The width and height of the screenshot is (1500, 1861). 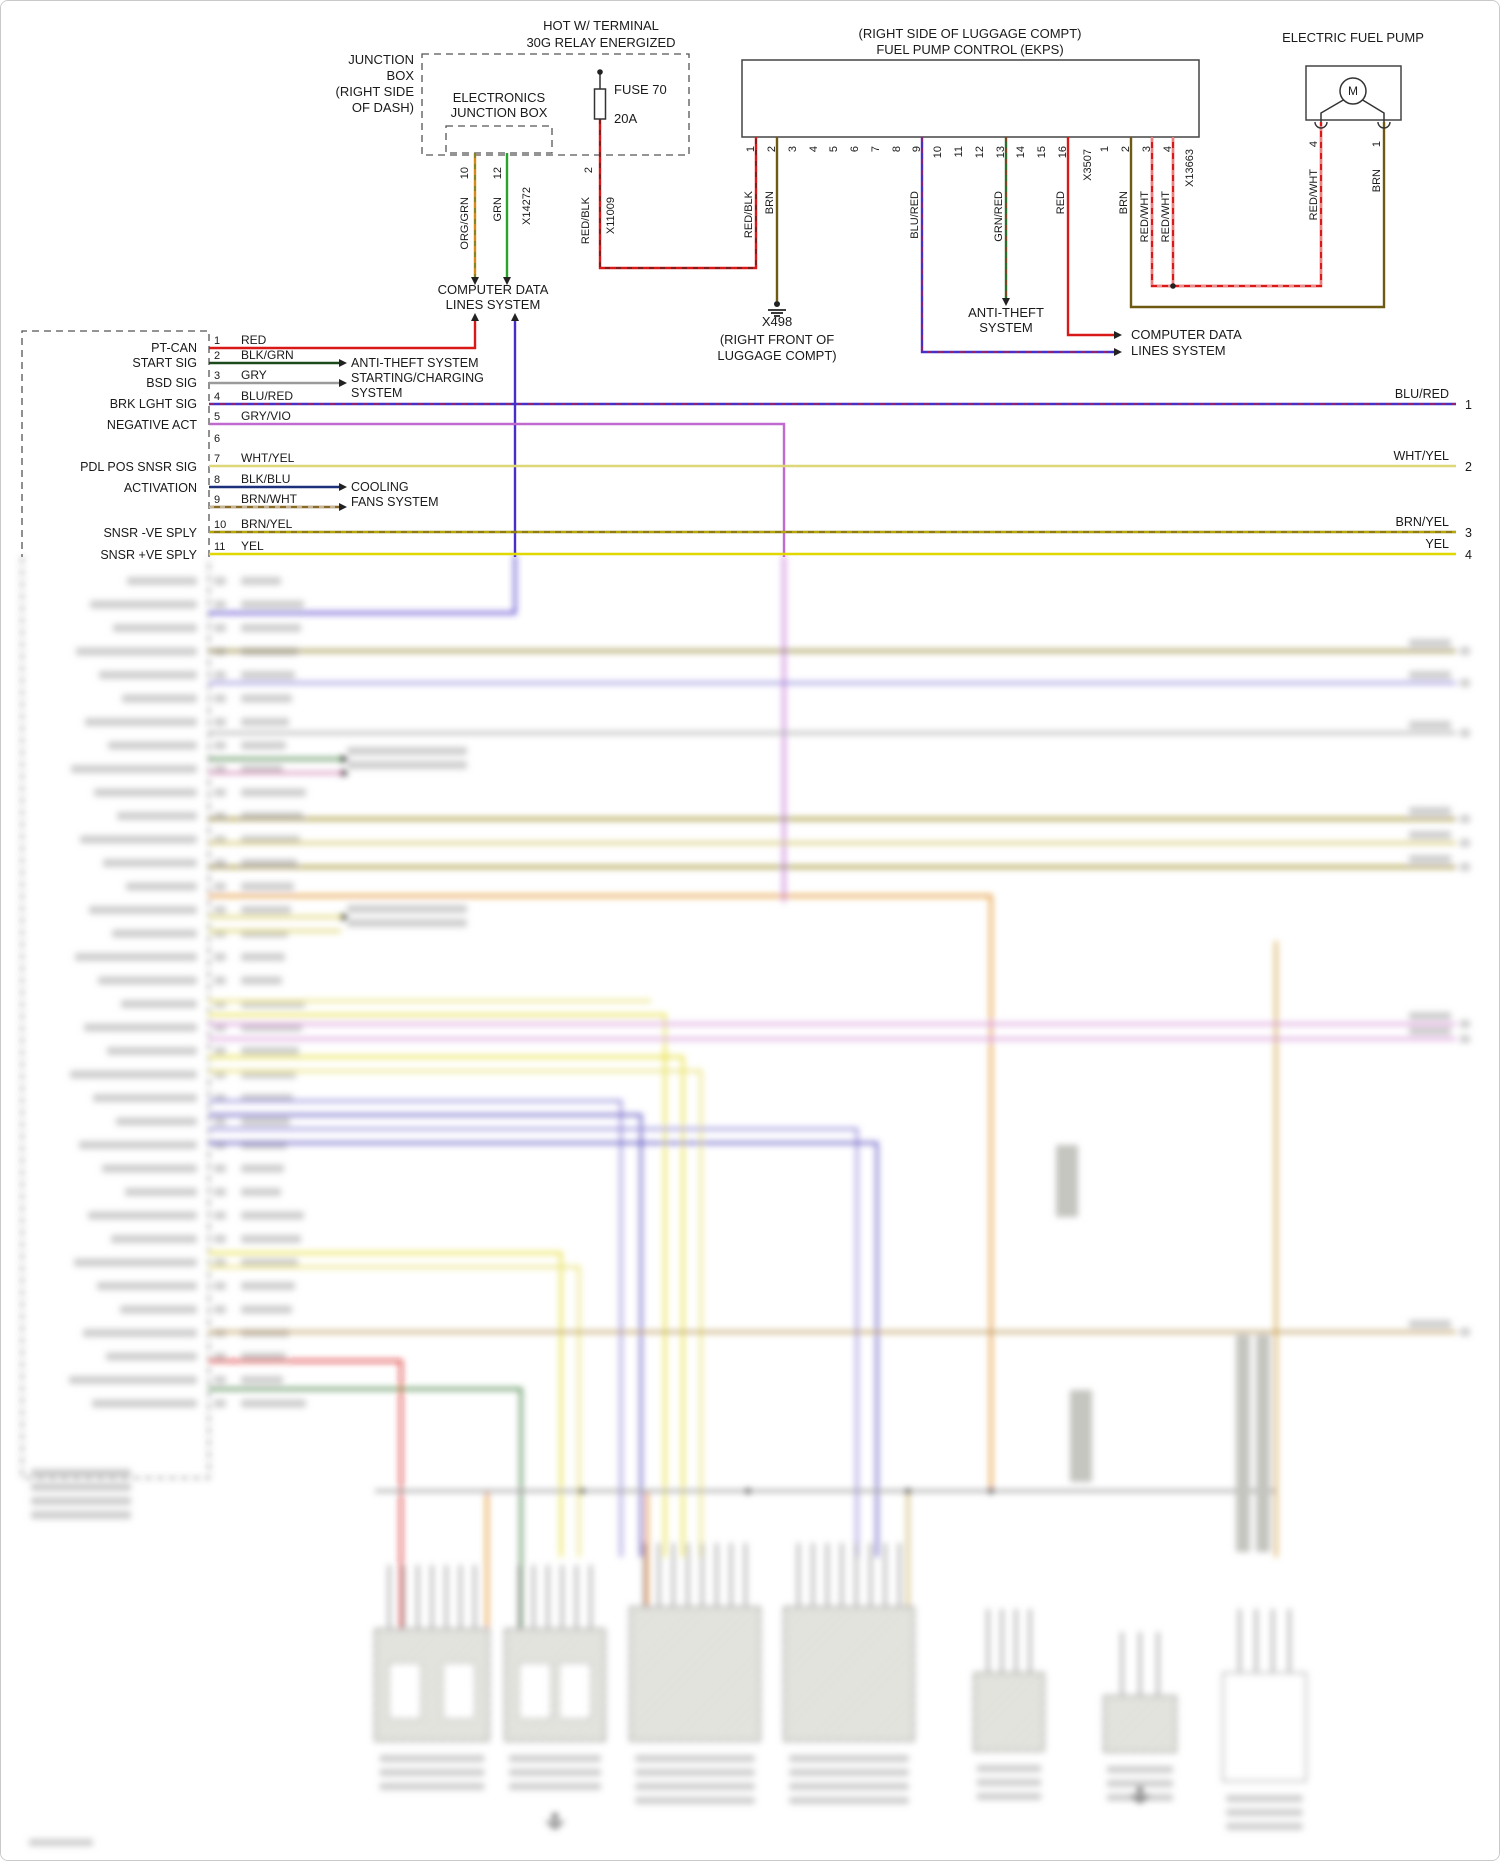 What do you see at coordinates (917, 149) in the screenshot?
I see `x3507-pin-9: 9` at bounding box center [917, 149].